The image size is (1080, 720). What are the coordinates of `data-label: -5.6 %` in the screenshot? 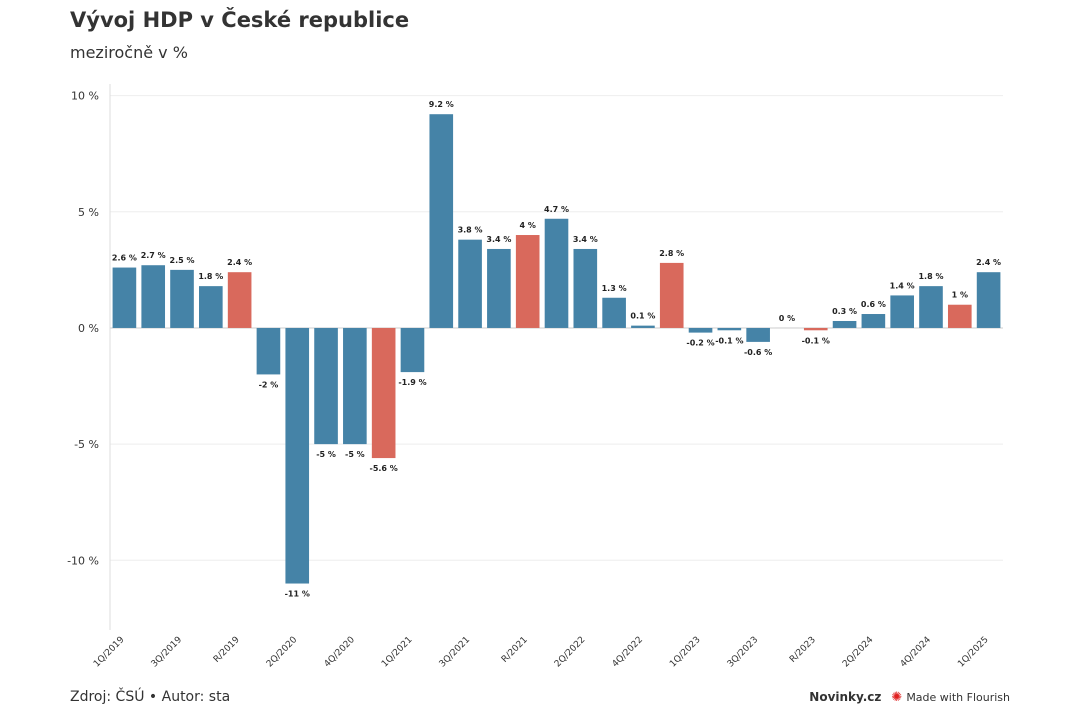 It's located at (384, 468).